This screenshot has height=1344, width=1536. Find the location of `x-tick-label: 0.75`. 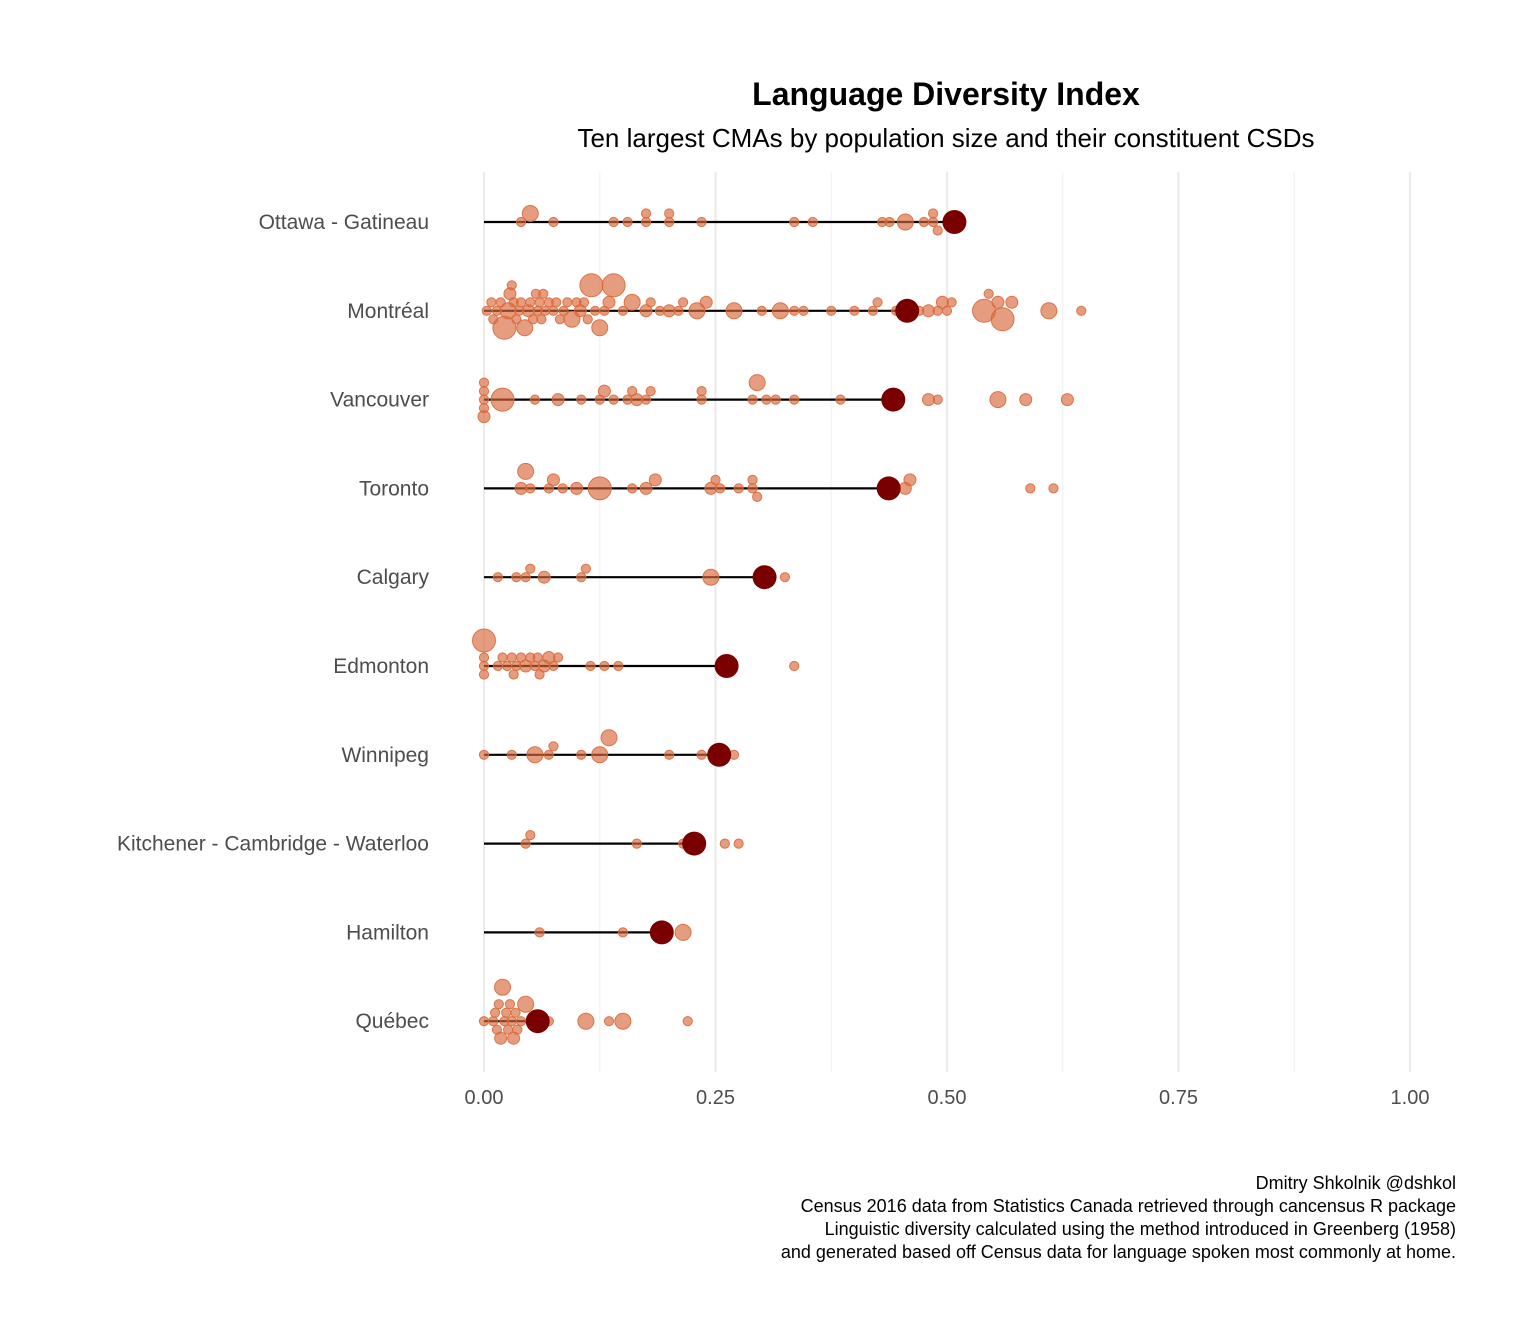

x-tick-label: 0.75 is located at coordinates (1178, 1098).